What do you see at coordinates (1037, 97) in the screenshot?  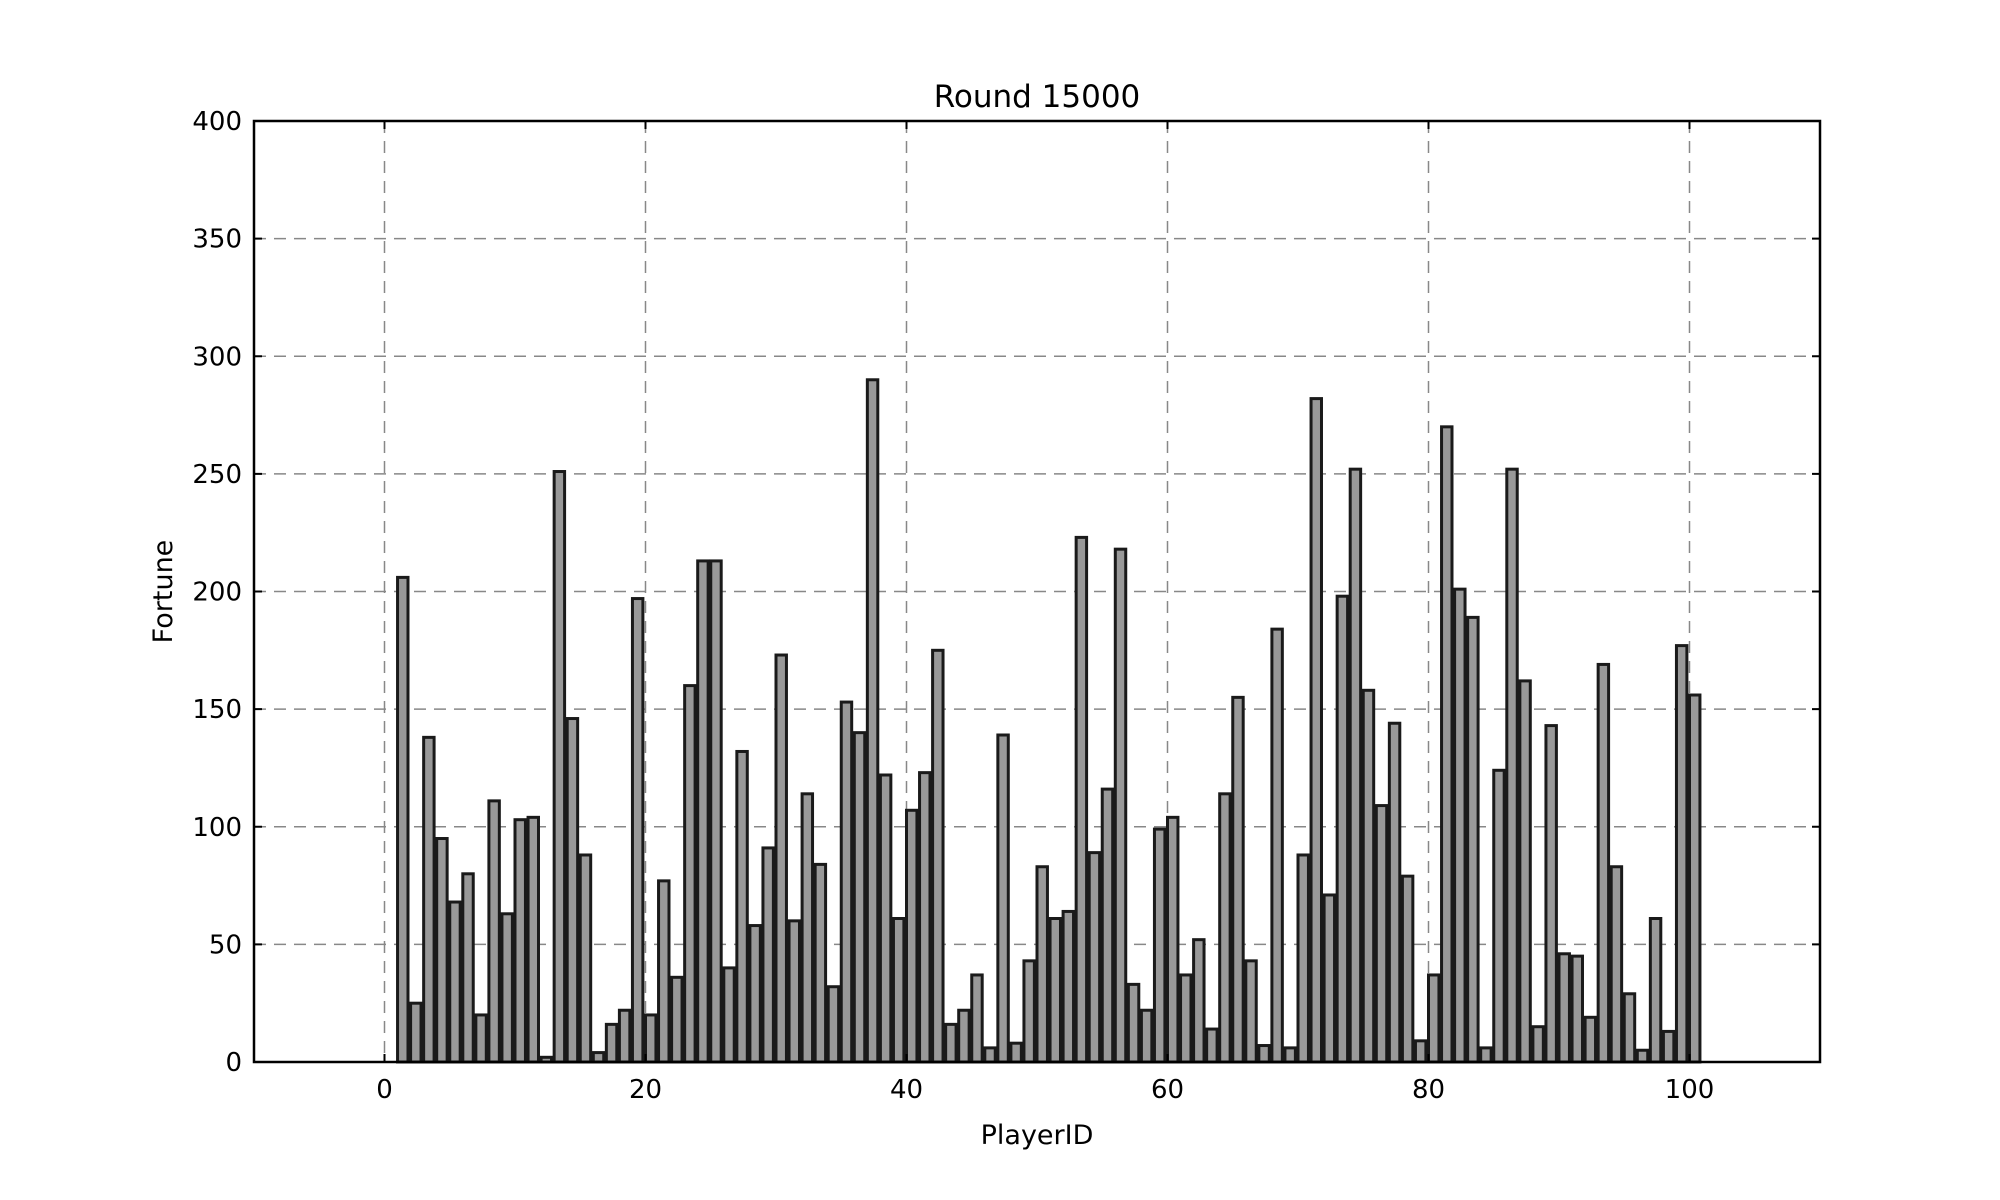 I see `chart-title: Round 15000` at bounding box center [1037, 97].